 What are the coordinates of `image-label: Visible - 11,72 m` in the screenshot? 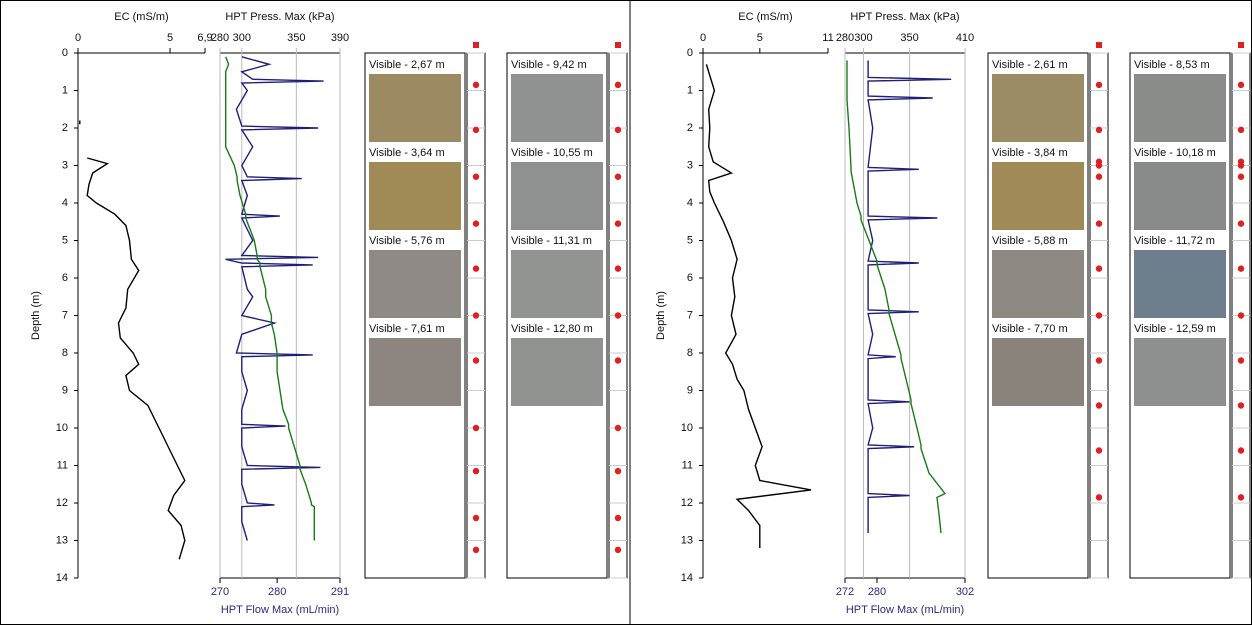 It's located at (1174, 241).